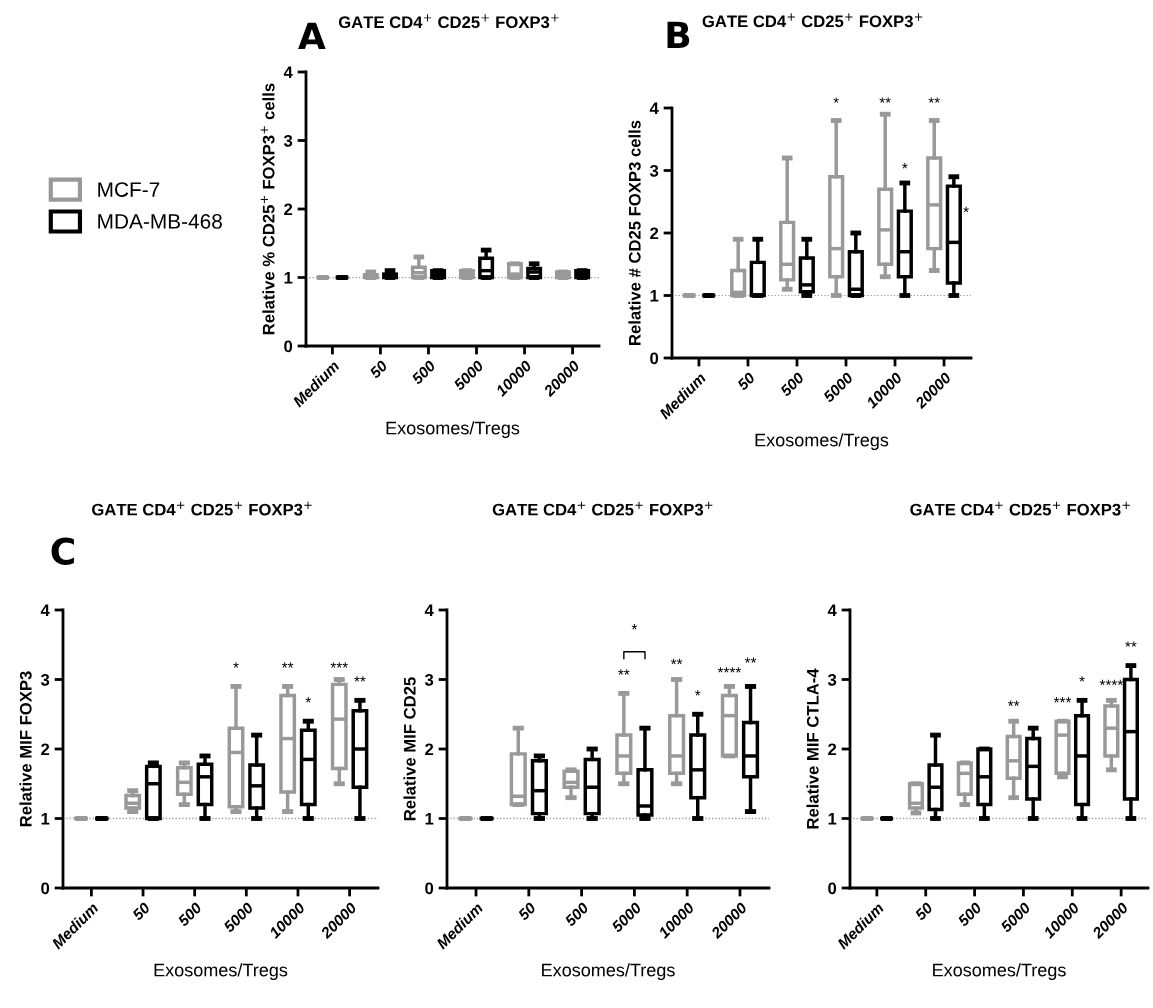 The width and height of the screenshot is (1153, 1008). Describe the element at coordinates (634, 232) in the screenshot. I see `y-axis-title: Relative # CD25 FOXP3 cells` at that location.